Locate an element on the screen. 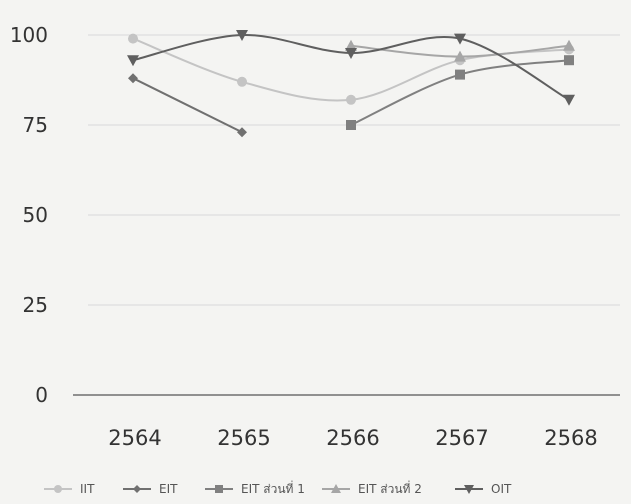  legend: IIT EIT EIT ส่วนที่ 1 EIT ส่วนที่ 2 OIT is located at coordinates (278, 488).